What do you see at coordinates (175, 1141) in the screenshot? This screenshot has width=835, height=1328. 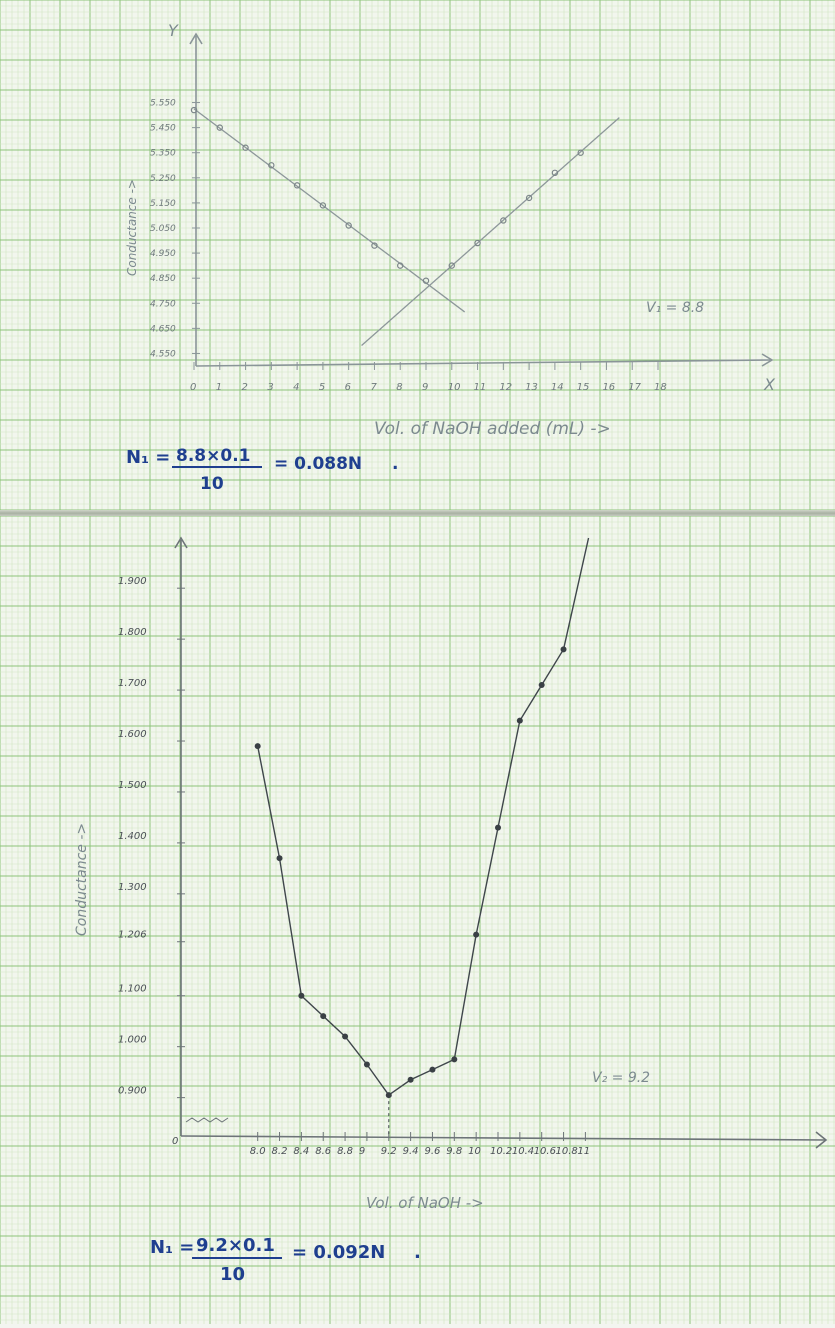 I see `origin-label: 0` at bounding box center [175, 1141].